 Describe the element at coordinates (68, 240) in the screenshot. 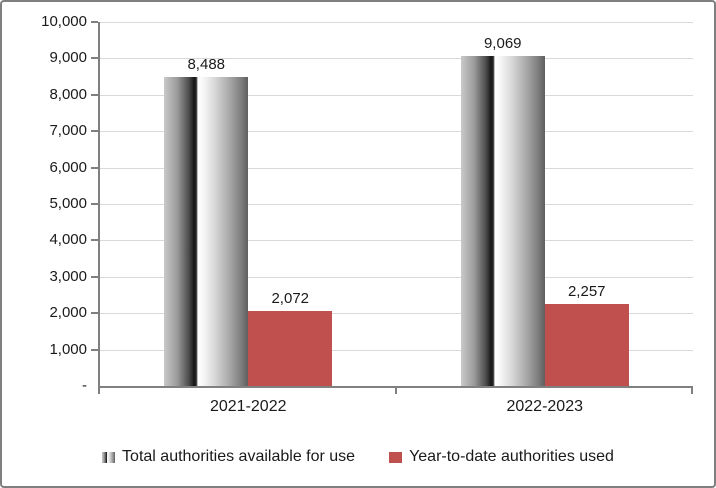

I see `y-axis-tick-label: 4,000` at that location.